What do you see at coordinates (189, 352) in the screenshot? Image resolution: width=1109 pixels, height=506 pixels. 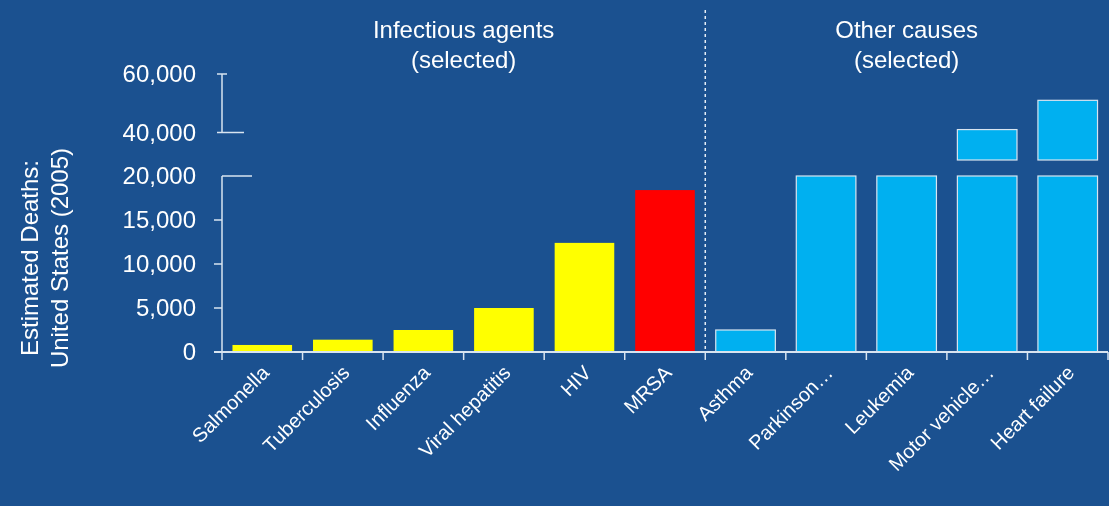 I see `y-tick-label: 0` at bounding box center [189, 352].